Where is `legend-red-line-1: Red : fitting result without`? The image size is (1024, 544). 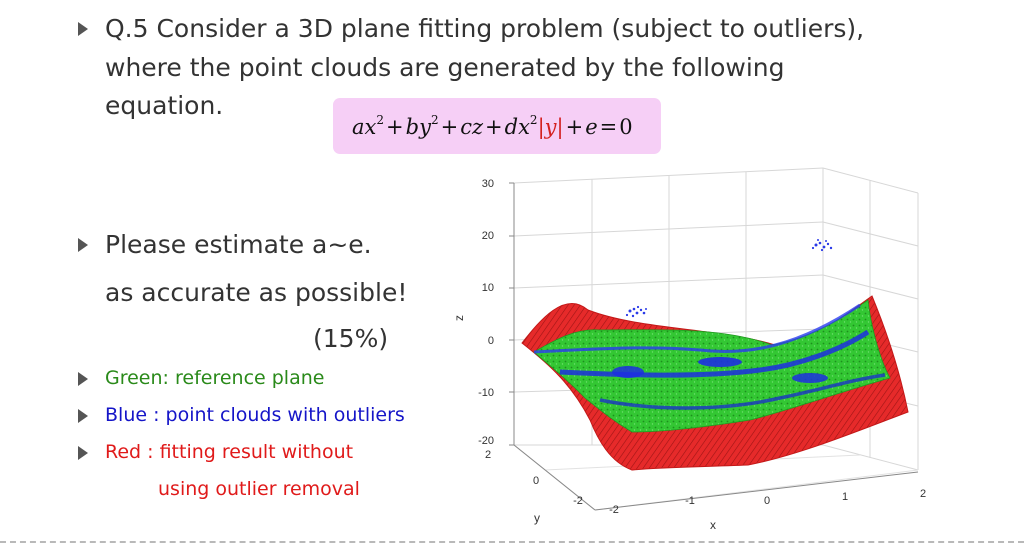
legend-red-line-1: Red : fitting result without is located at coordinates (229, 452).